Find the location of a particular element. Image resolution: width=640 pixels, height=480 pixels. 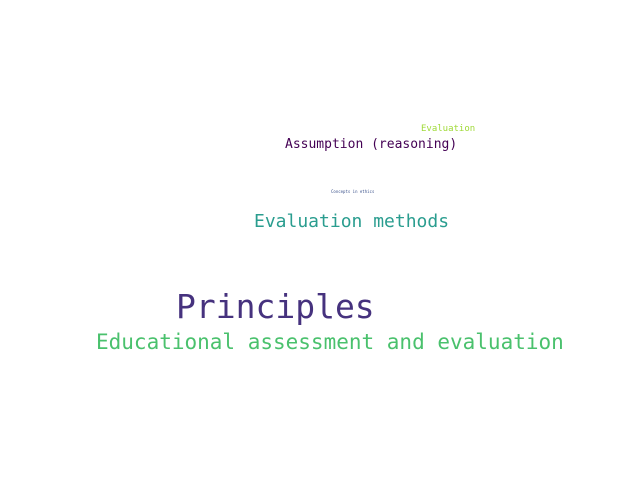

word-concepts-in-ethics: Concepts in ethics is located at coordinates (353, 191).